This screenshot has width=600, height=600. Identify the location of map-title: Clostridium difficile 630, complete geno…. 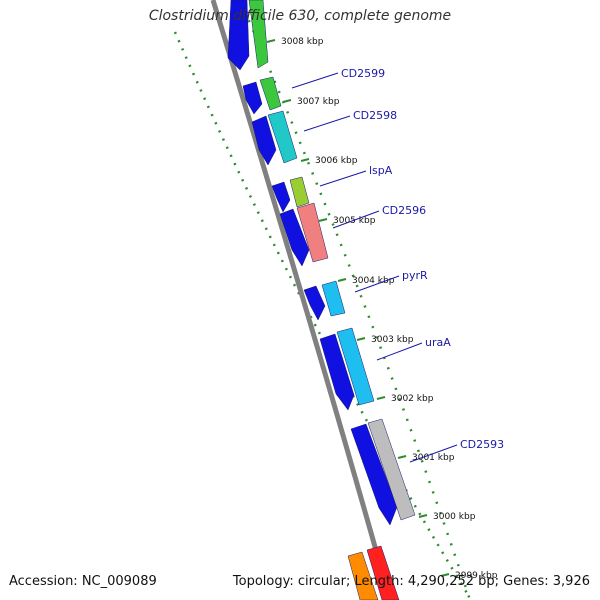
(300, 16).